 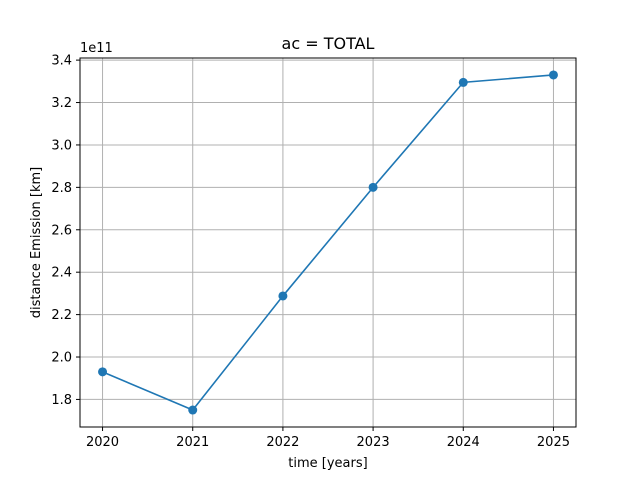 I want to click on chart-title: ac = TOTAL, so click(x=328, y=43).